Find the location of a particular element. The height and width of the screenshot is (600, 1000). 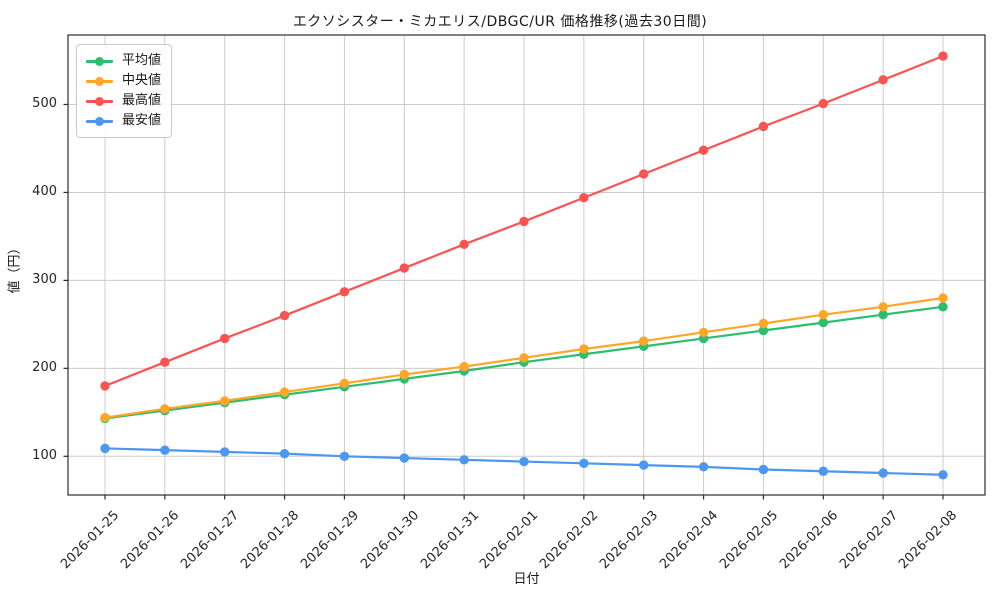

legend-item-highest: 最高値 is located at coordinates (123, 101).